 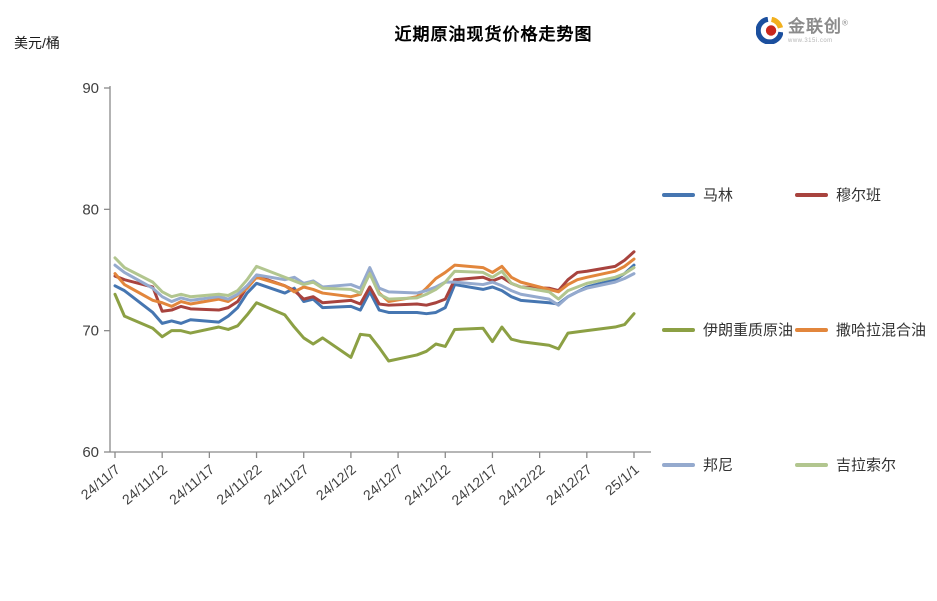 I want to click on legend-item-saharan-blend: 撒哈拉混合油, so click(x=860, y=329).